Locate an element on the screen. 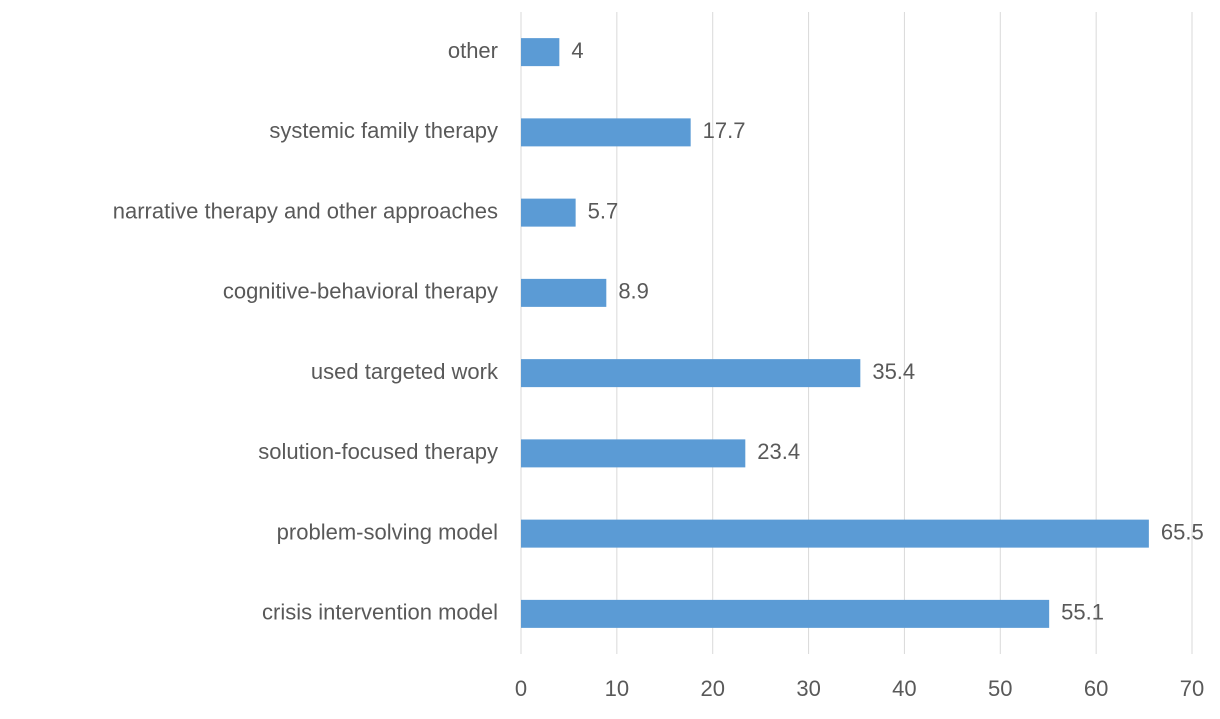 The image size is (1220, 719). data-label: 4 is located at coordinates (577, 50).